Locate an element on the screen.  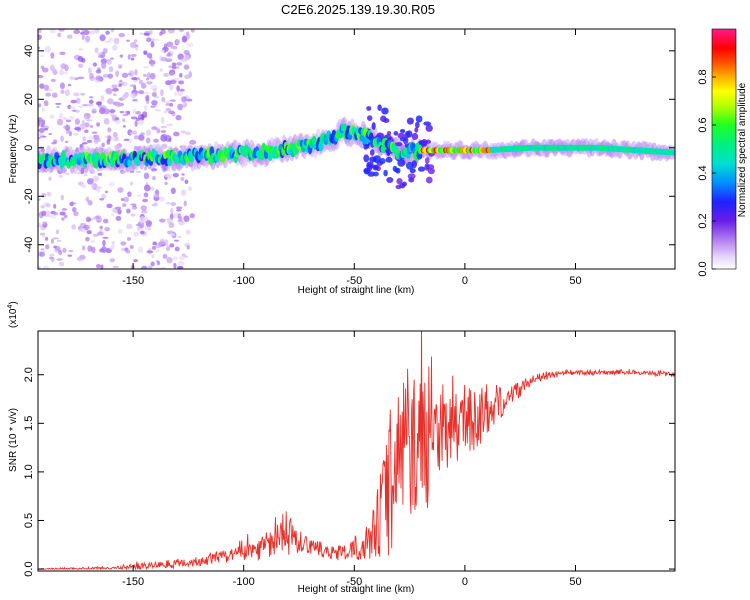
spectrogram-y-tick-label: -20 is located at coordinates (29, 196).